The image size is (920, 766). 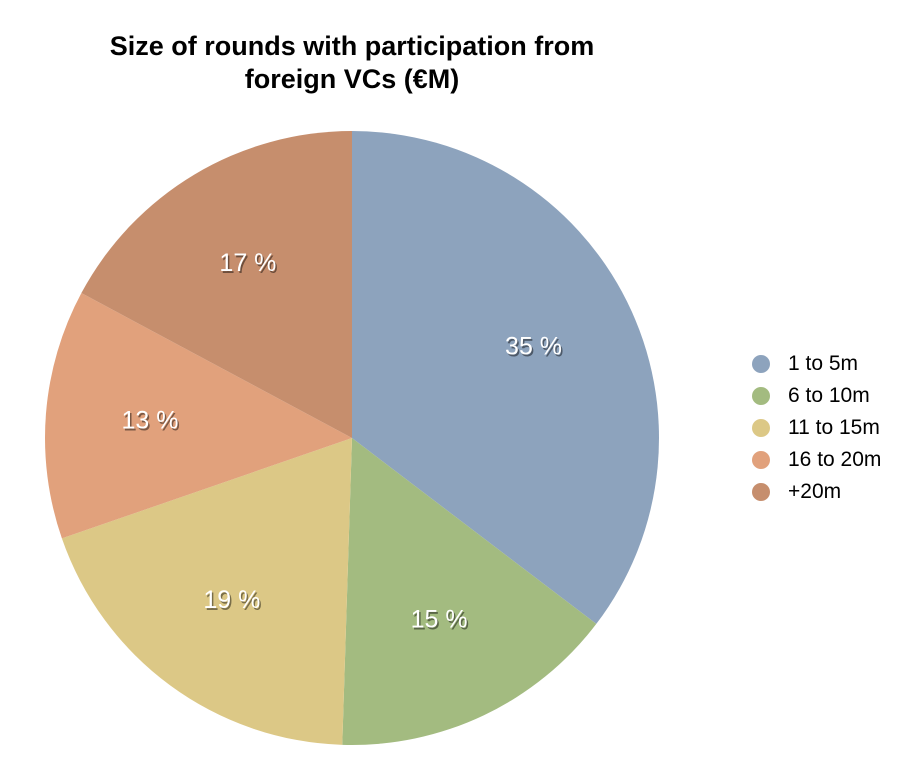 I want to click on legend-label: 11 to 15m, so click(x=834, y=427).